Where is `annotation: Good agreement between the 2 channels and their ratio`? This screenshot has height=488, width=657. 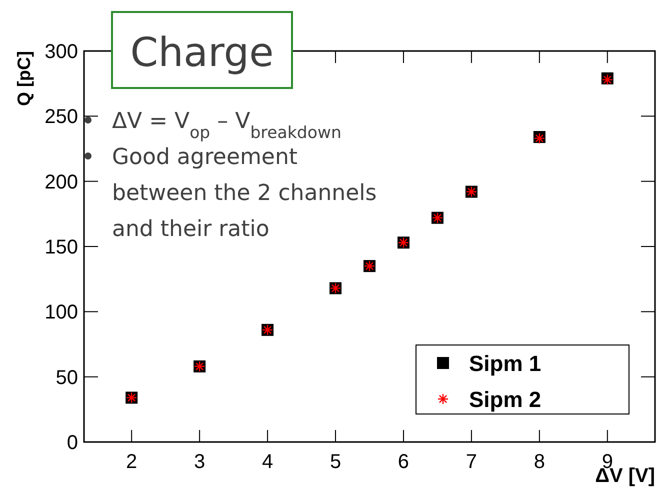
annotation: Good agreement between the 2 channels and their ratio is located at coordinates (244, 193).